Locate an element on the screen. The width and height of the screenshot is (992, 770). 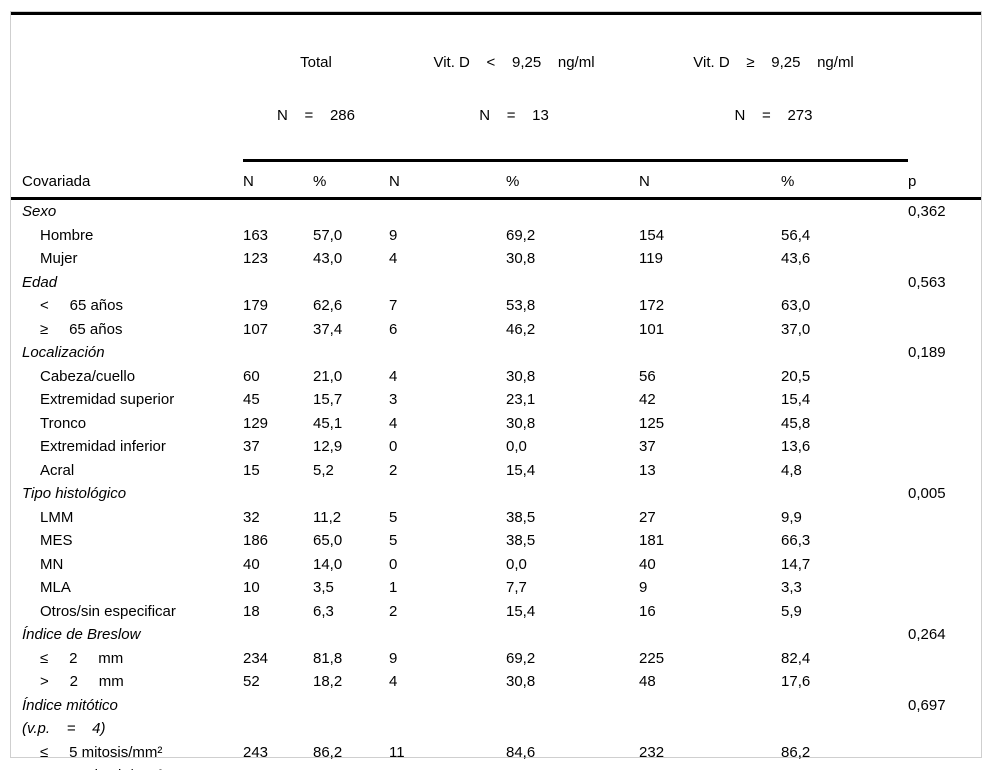
pct-total: 62,6 is located at coordinates (328, 305).